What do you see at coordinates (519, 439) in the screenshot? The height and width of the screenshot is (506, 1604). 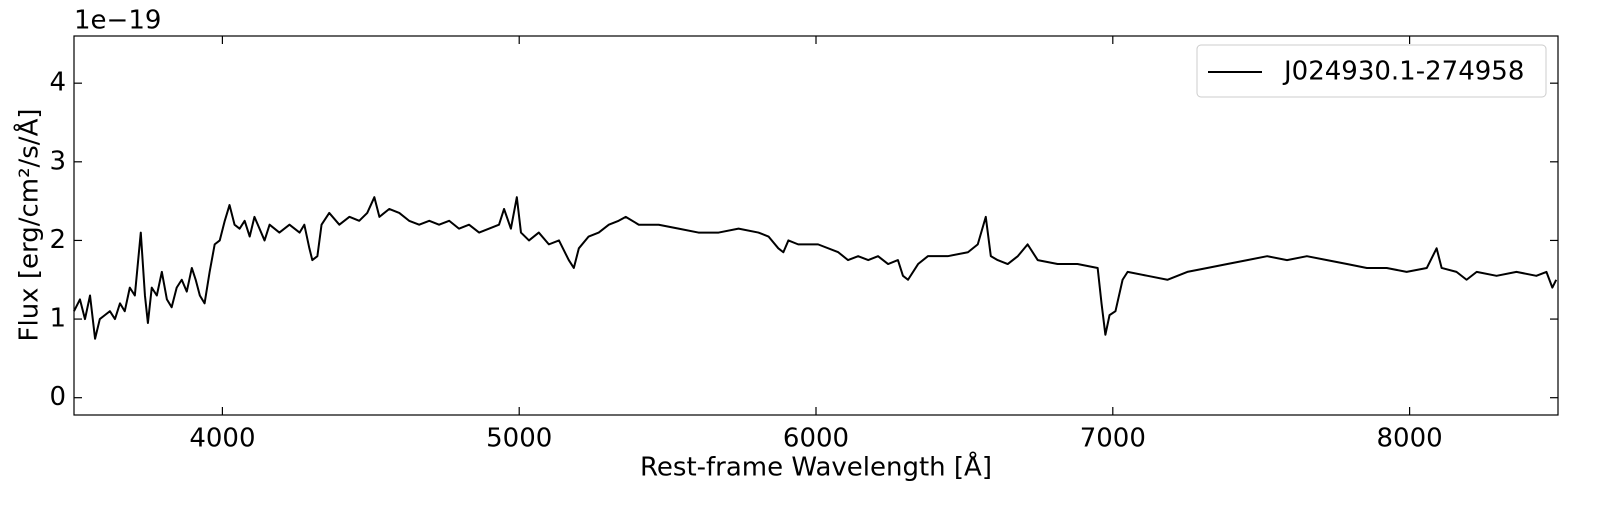 I see `x-tick-label: 5000` at bounding box center [519, 439].